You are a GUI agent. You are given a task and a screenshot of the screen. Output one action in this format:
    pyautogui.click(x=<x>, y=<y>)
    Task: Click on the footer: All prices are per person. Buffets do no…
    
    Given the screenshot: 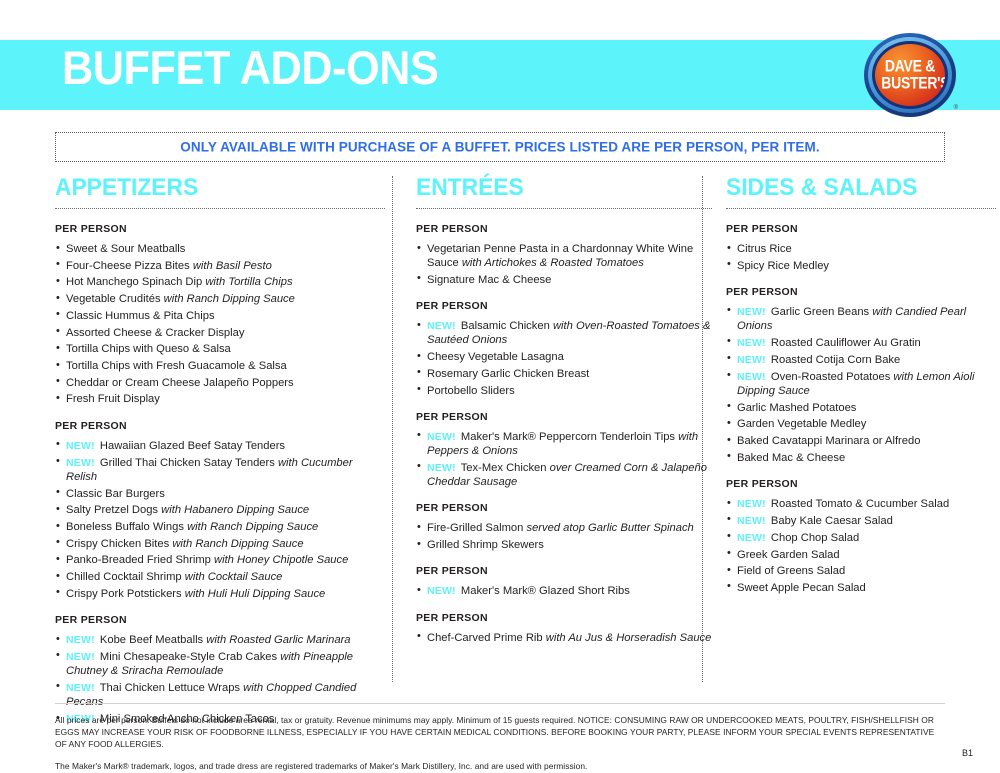 What is the action you would take?
    pyautogui.click(x=500, y=743)
    